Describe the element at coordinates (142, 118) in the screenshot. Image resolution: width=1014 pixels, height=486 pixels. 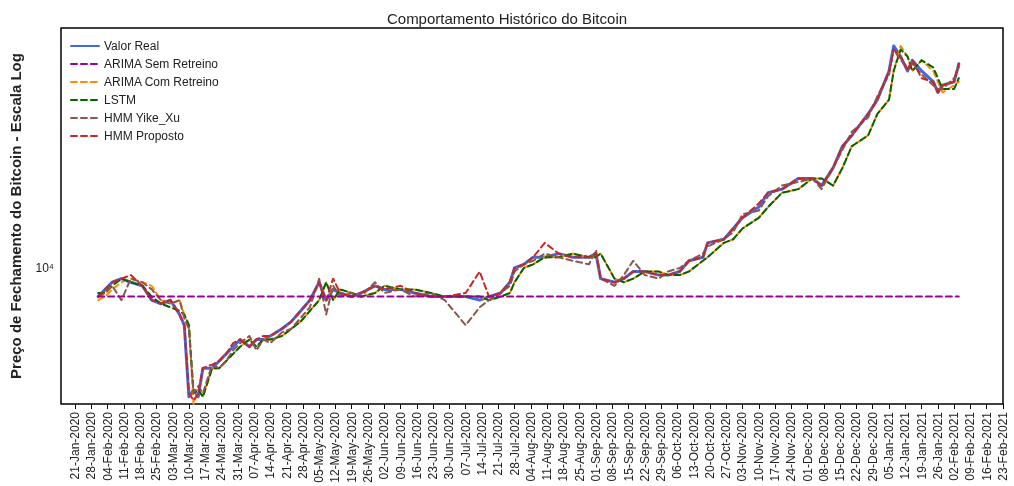
I see `legend-label: HMM Yike_Xu` at that location.